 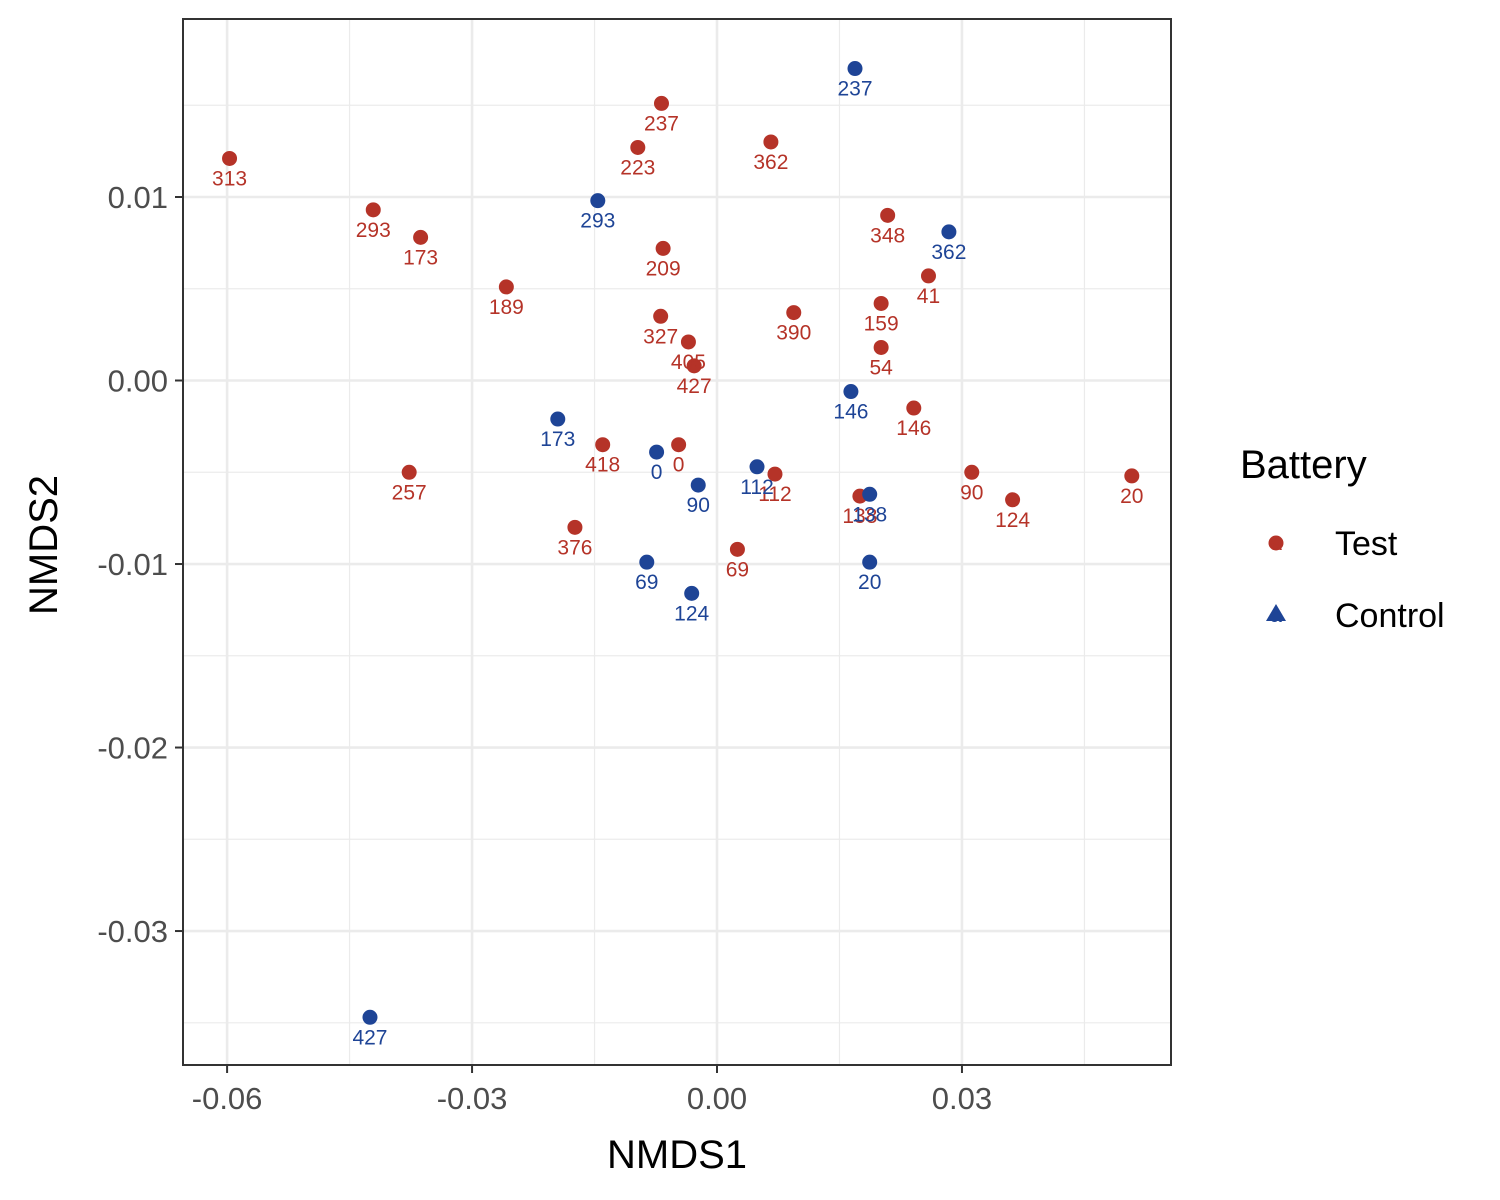 What do you see at coordinates (928, 296) in the screenshot?
I see `test-point-label: 41` at bounding box center [928, 296].